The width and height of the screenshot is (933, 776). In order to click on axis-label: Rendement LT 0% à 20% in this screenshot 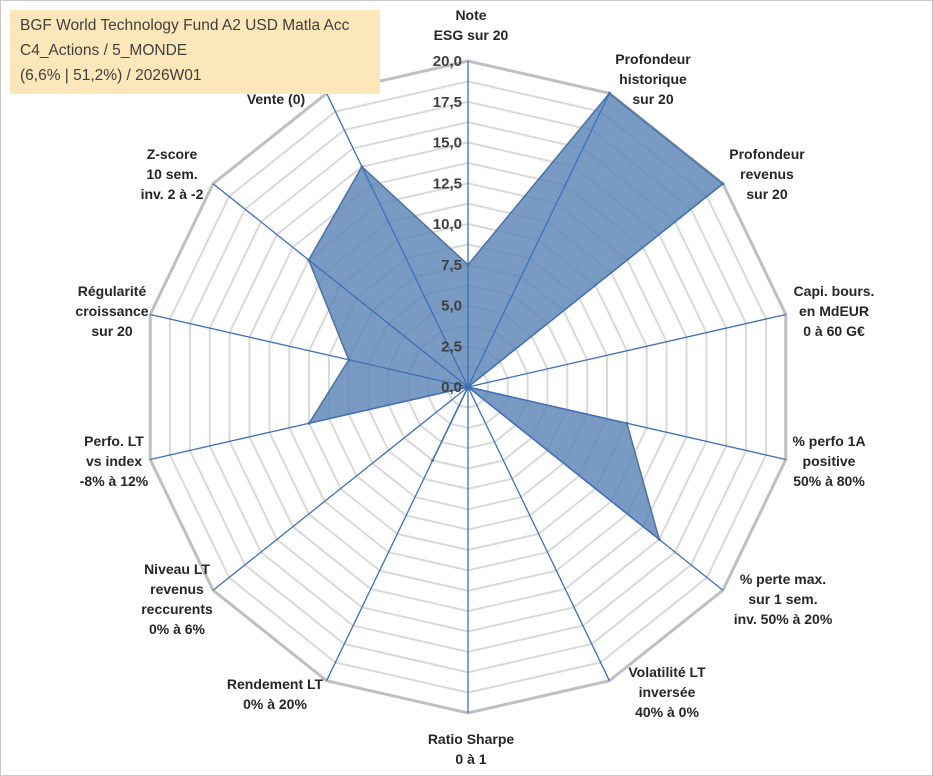, I will do `click(275, 694)`.